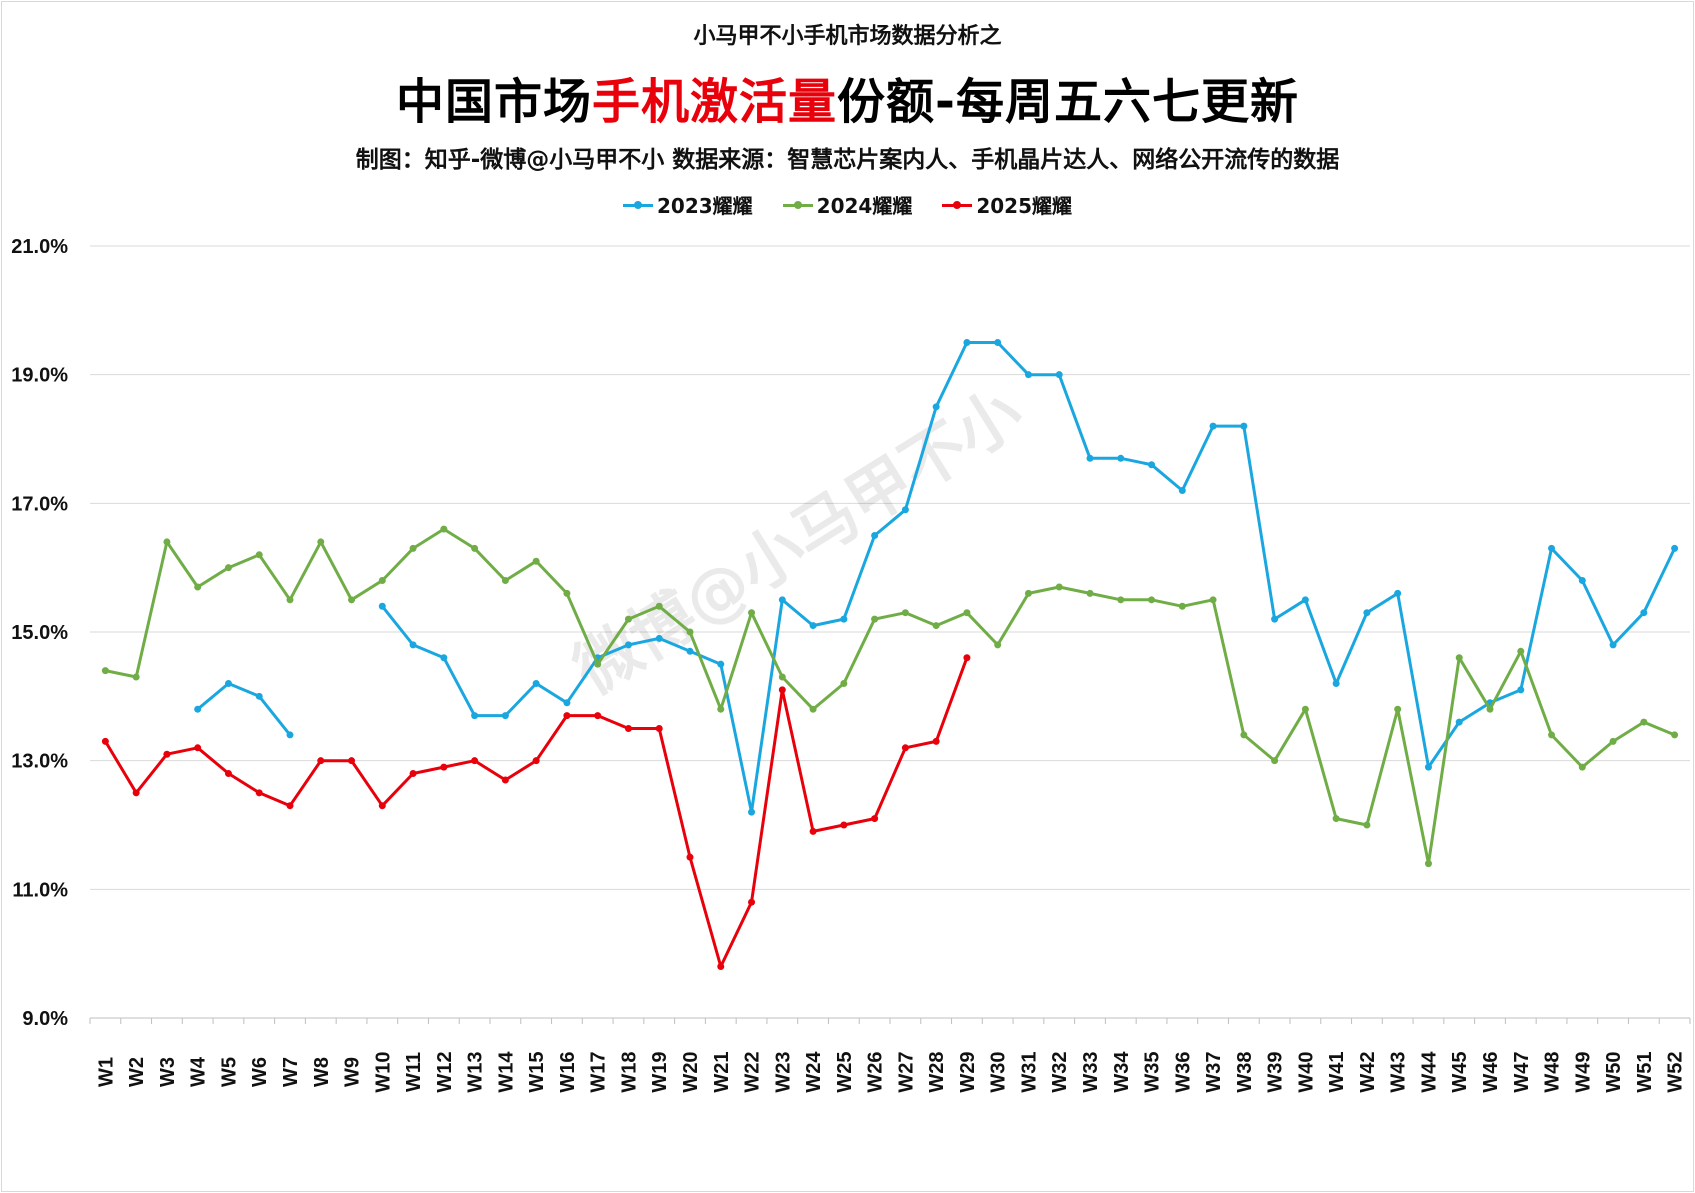  What do you see at coordinates (40, 890) in the screenshot?
I see `y-tick-label: 11.0%` at bounding box center [40, 890].